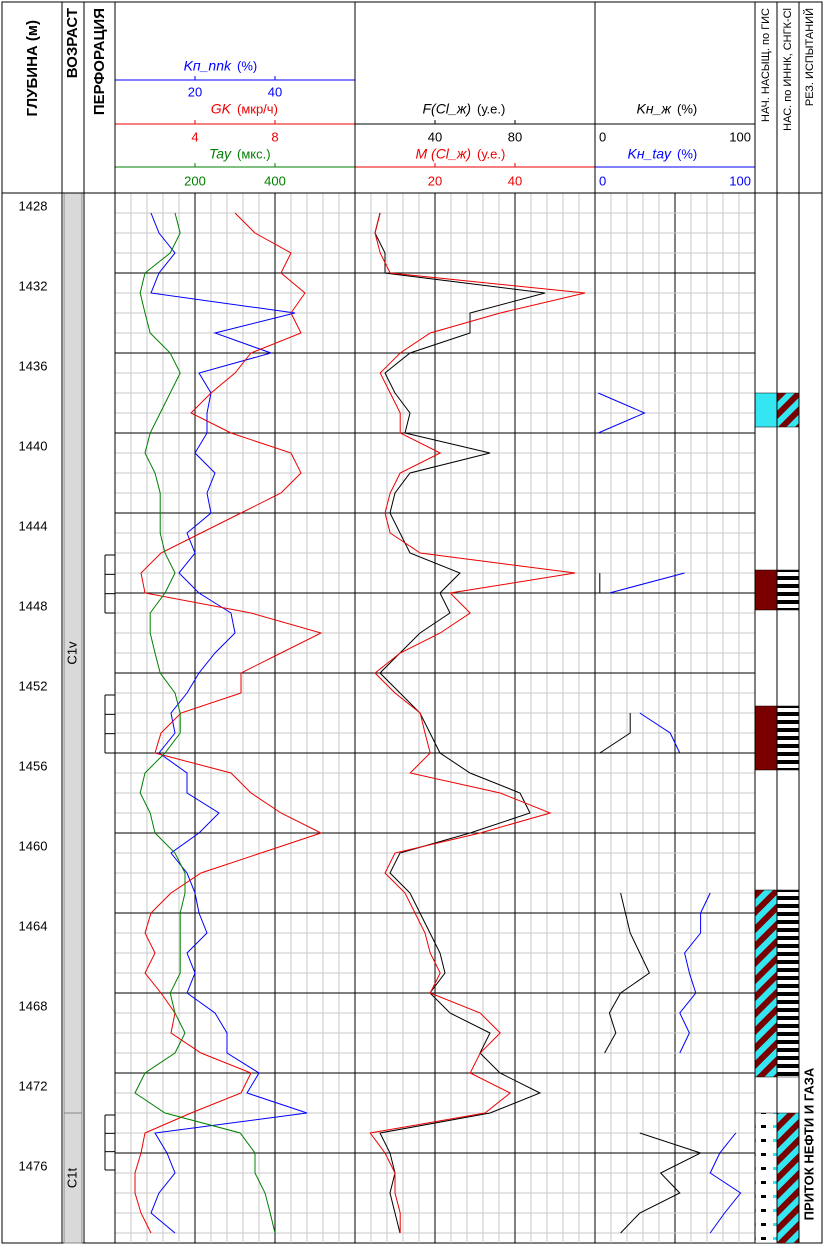 The image size is (824, 1247). What do you see at coordinates (788, 69) in the screenshot?
I see `column-title: НАС. по ИННК, СНГК-Cl` at bounding box center [788, 69].